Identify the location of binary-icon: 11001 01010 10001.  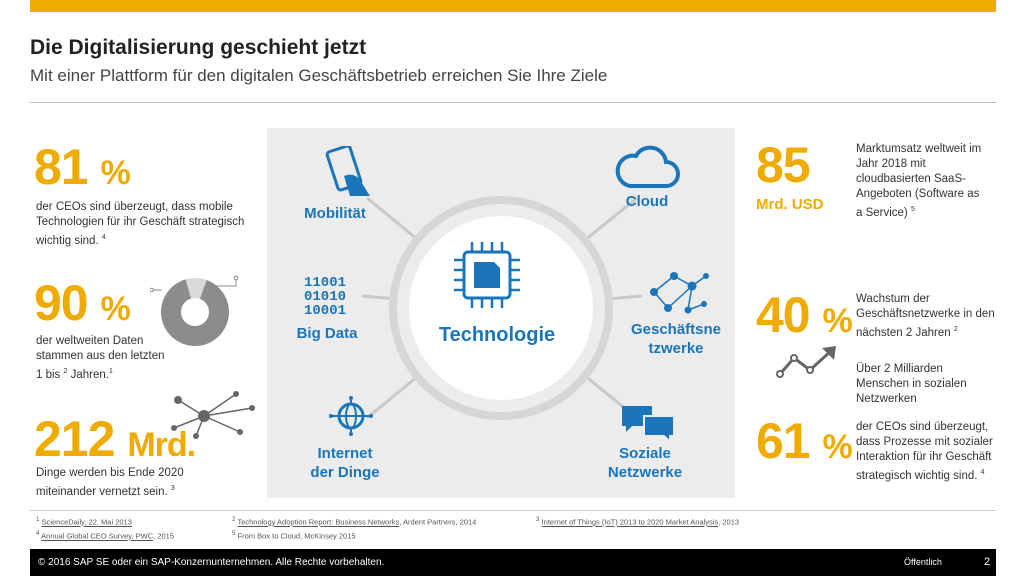
(325, 297).